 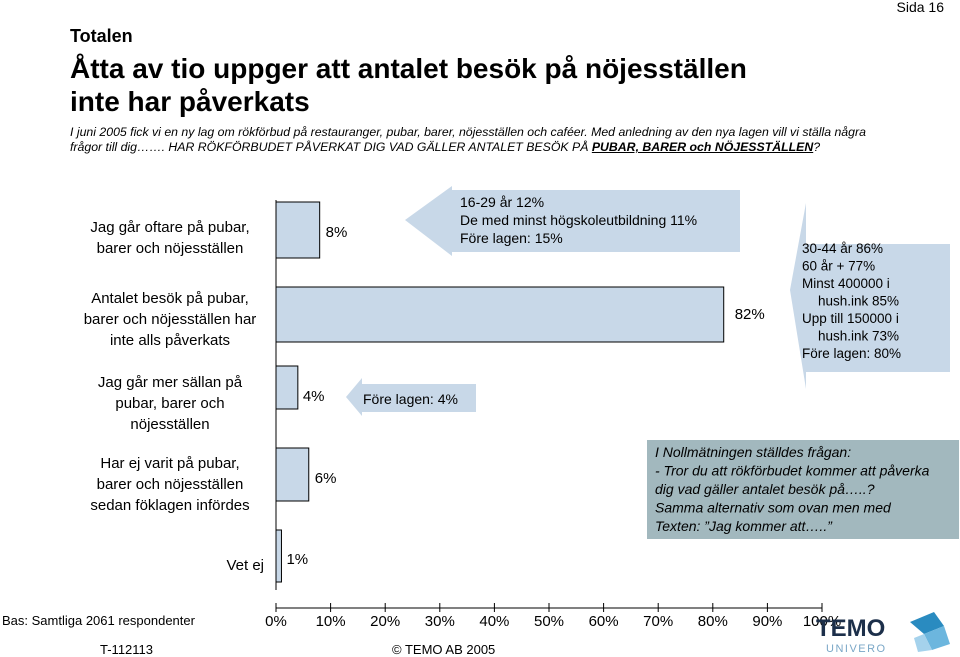 What do you see at coordinates (337, 232) in the screenshot?
I see `value-label: 8%` at bounding box center [337, 232].